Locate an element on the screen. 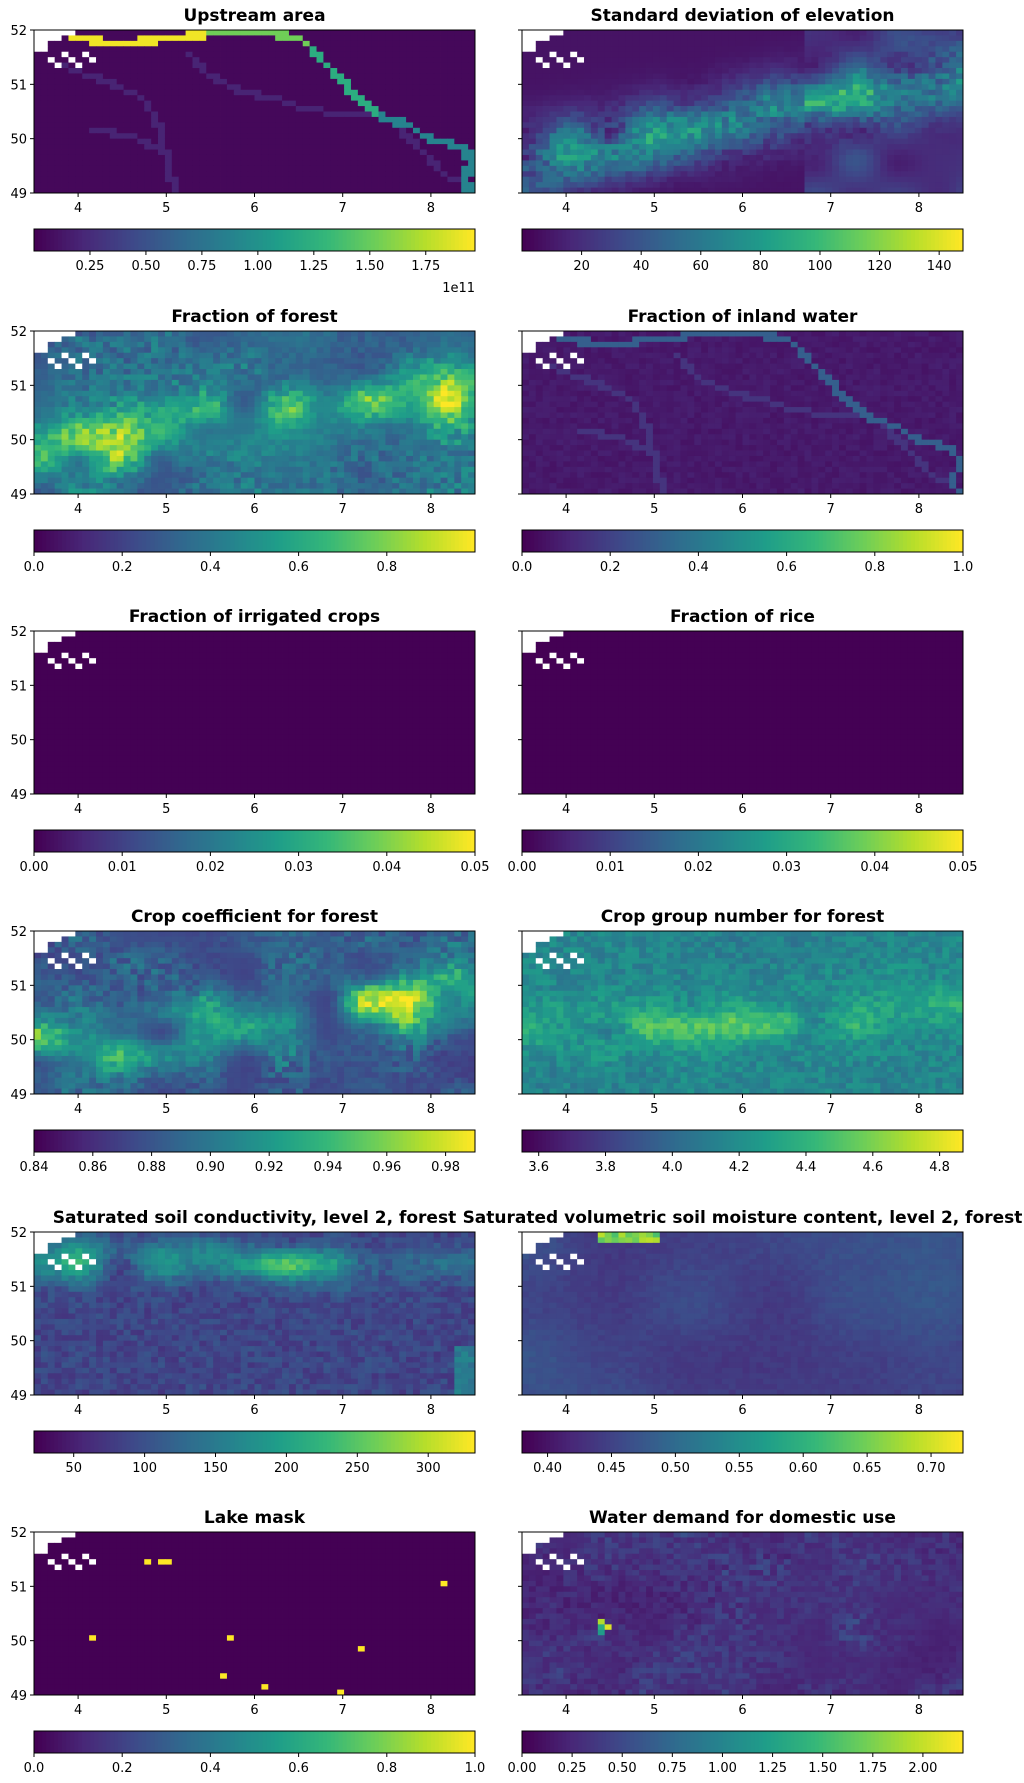 The width and height of the screenshot is (1024, 1783). colorbar-tick-label: 1.50 is located at coordinates (822, 1768).